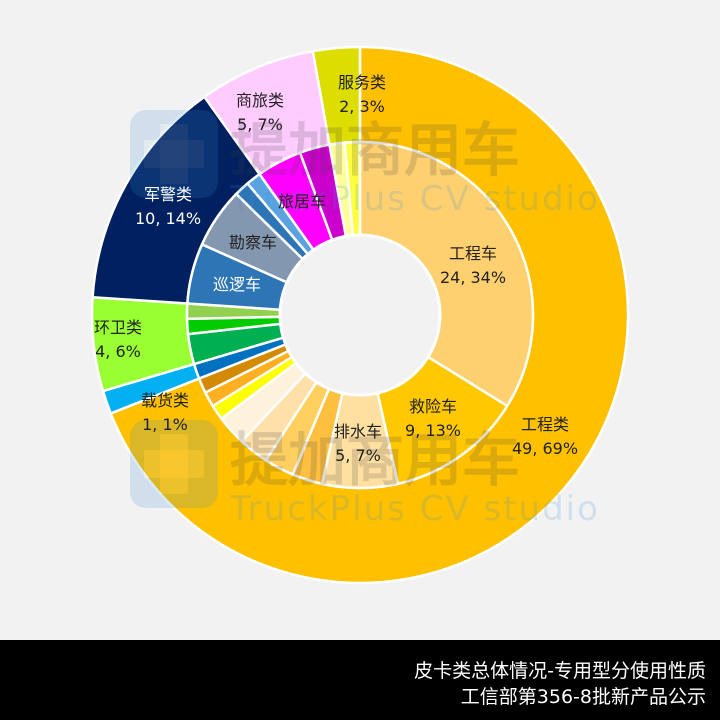  Describe the element at coordinates (260, 112) in the screenshot. I see `outer-label-商旅类: 商旅类 5, 7%` at that location.